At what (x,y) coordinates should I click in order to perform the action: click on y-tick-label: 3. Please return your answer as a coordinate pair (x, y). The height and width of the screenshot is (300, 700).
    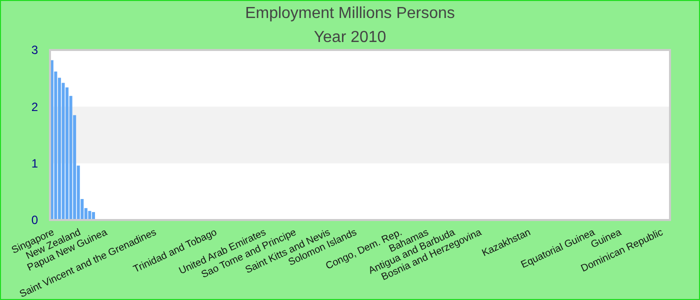
    Looking at the image, I should click on (34, 50).